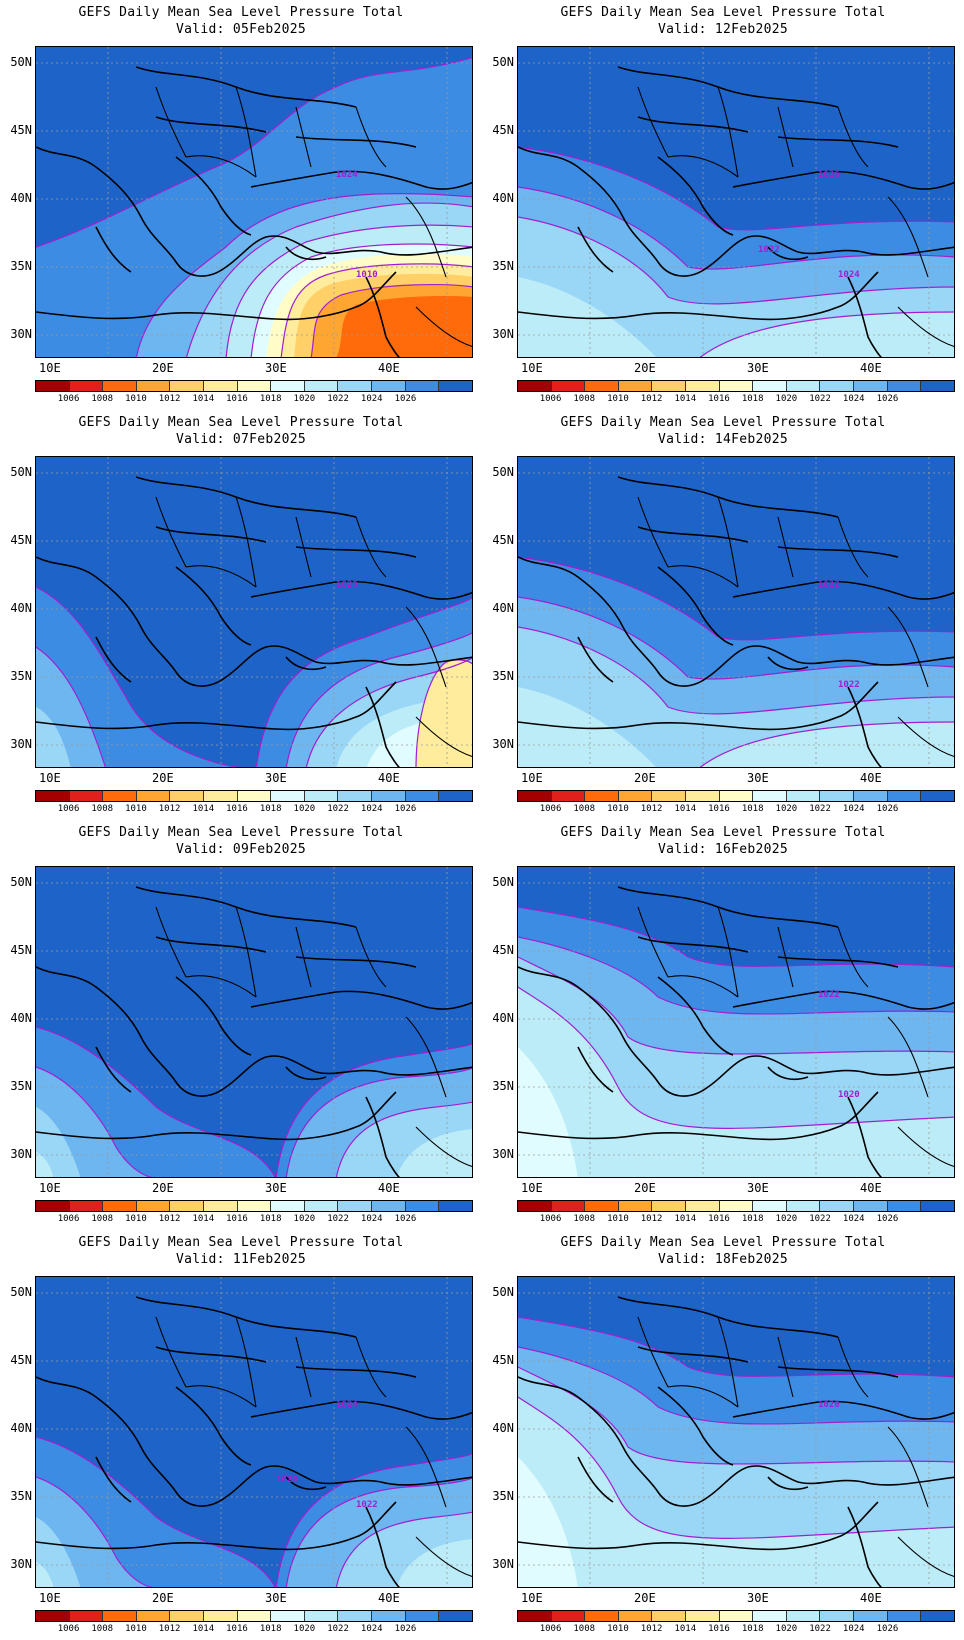 This screenshot has width=964, height=1640. Describe the element at coordinates (786, 399) in the screenshot. I see `colorbar-label: 1020` at that location.